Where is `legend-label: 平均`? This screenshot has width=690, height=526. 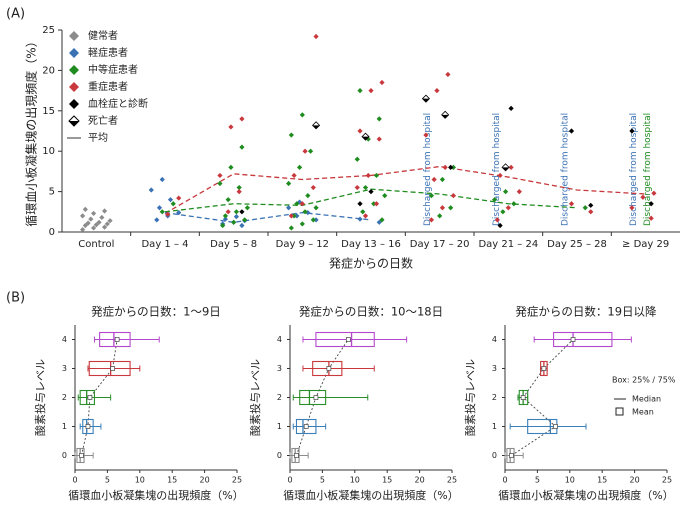 legend-label: 平均 is located at coordinates (98, 138).